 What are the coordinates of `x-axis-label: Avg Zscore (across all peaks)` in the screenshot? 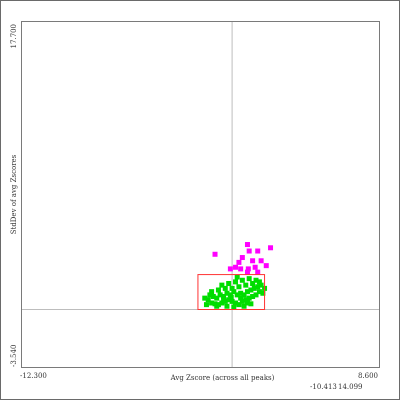 It's located at (222, 378).